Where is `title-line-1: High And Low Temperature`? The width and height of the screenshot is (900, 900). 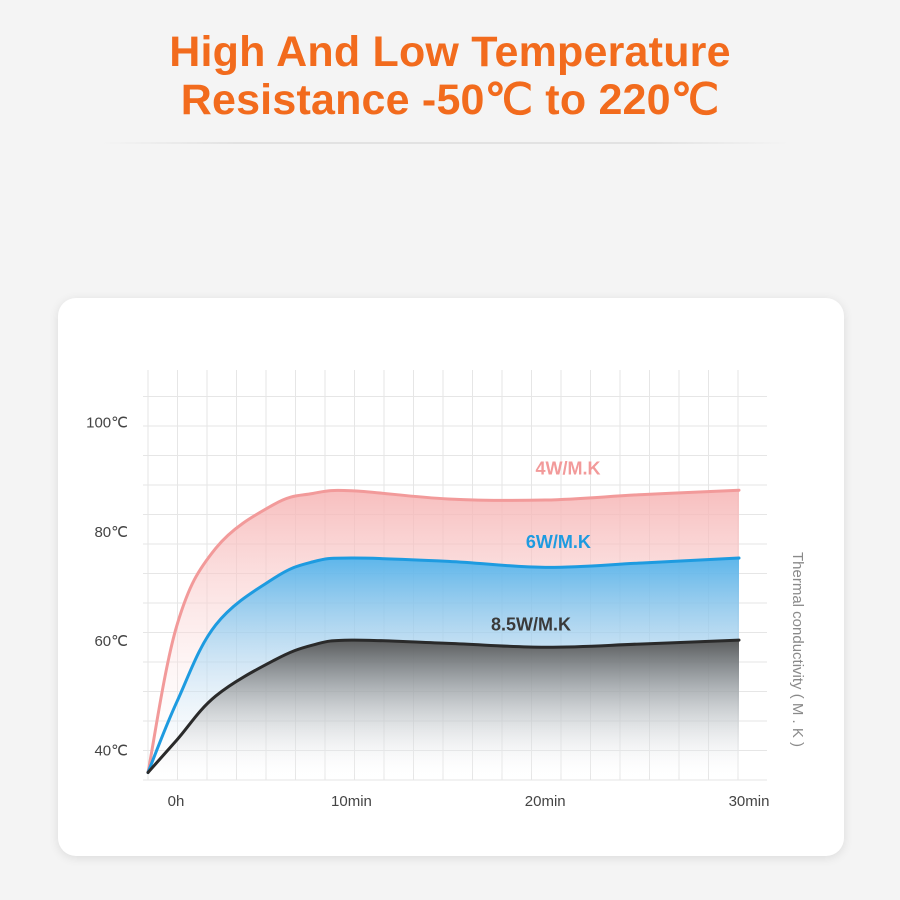
title-line-1: High And Low Temperature is located at coordinates (450, 52).